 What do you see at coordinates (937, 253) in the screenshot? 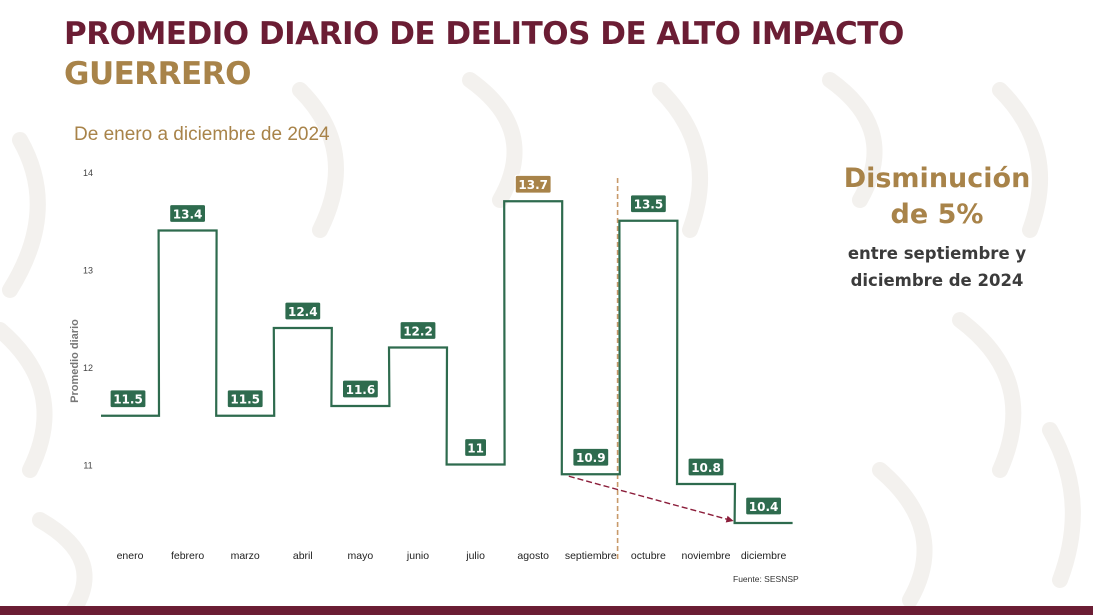
I see `annotation-detail-1: entre septiembre y` at bounding box center [937, 253].